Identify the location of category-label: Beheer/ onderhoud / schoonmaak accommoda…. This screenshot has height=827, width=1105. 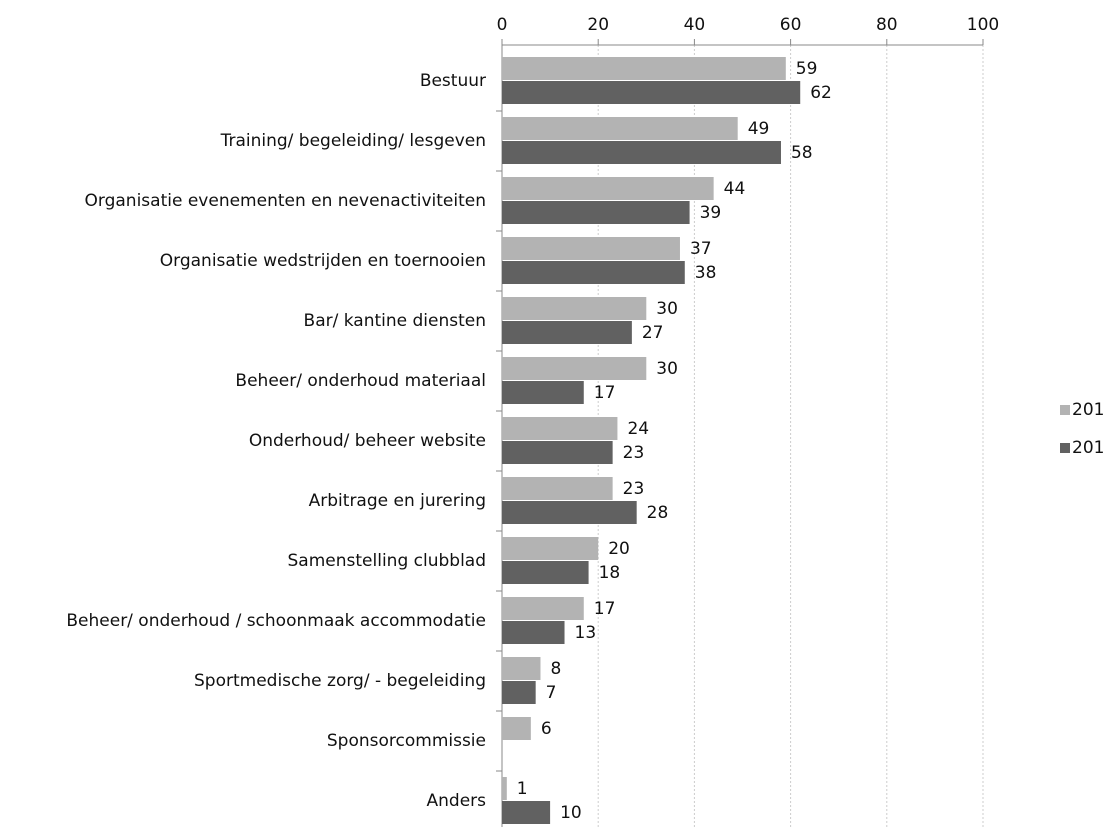
(276, 621).